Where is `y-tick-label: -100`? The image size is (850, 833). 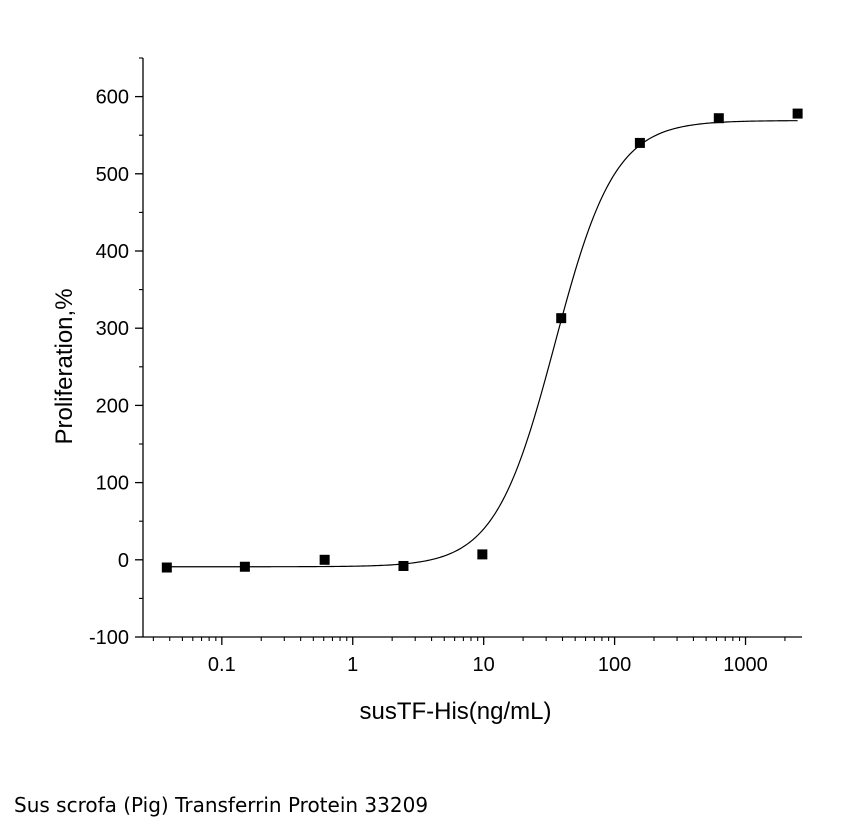
y-tick-label: -100 is located at coordinates (109, 638).